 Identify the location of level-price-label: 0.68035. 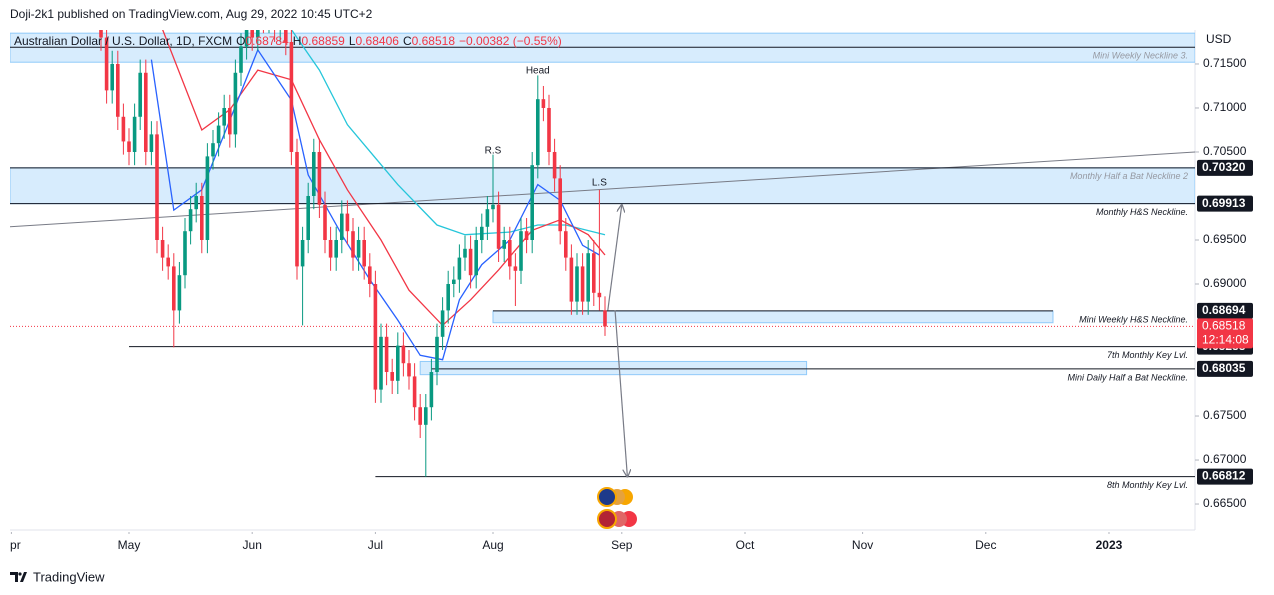
(1224, 368).